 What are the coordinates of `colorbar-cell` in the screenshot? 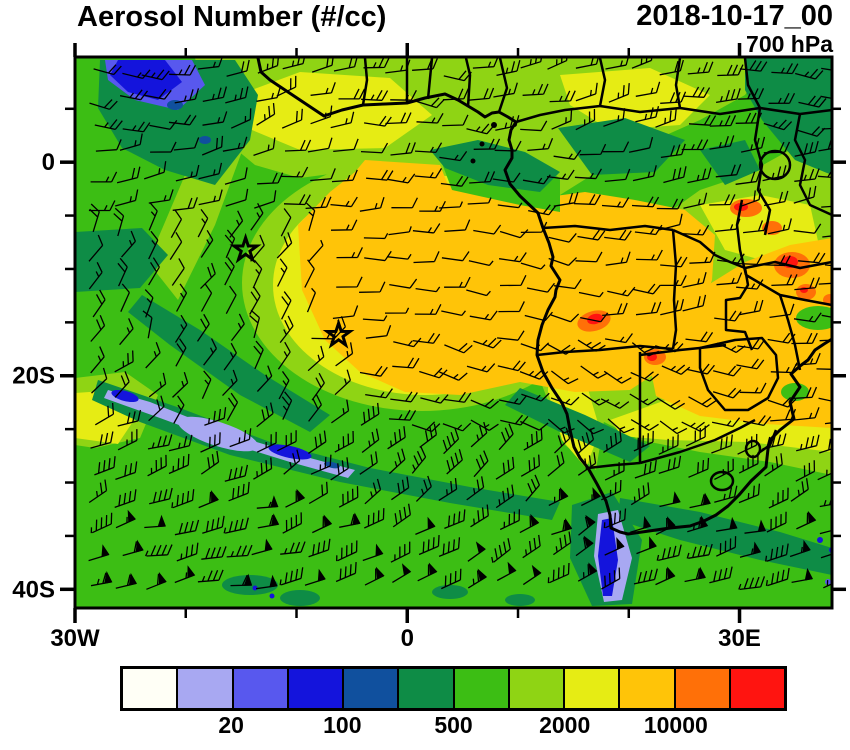 It's located at (204, 688).